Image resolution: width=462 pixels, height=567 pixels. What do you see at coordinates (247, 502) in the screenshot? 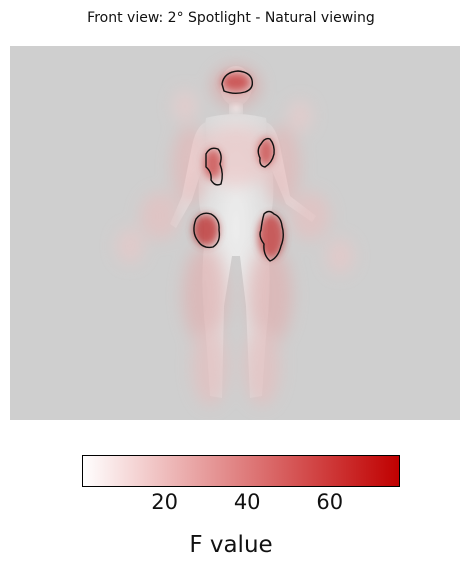
I see `colorbar-tick-label: 40` at bounding box center [247, 502].